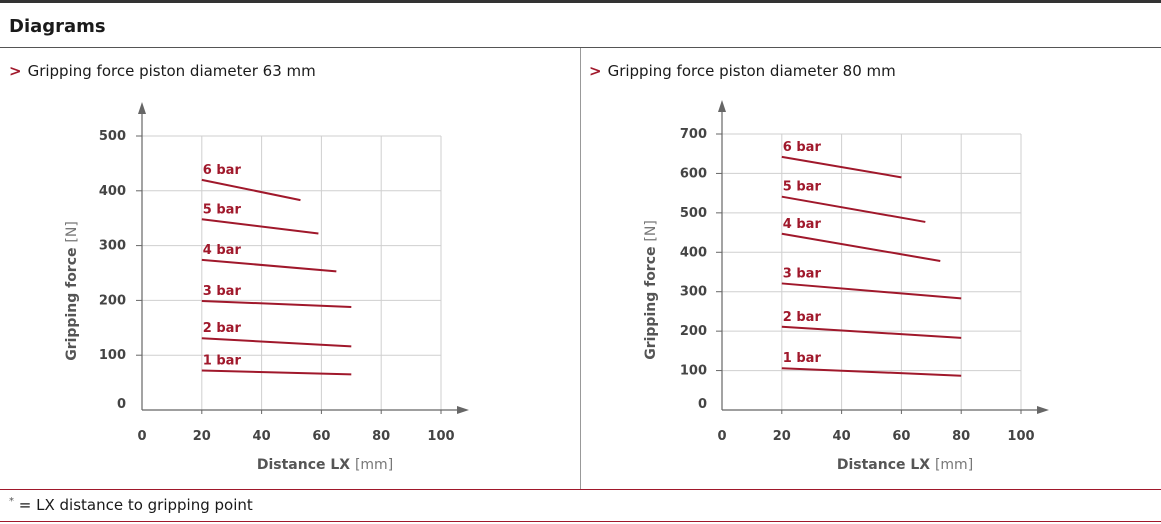  What do you see at coordinates (751, 71) in the screenshot?
I see `chart-title-text: Gripping force piston diameter 80 mm` at bounding box center [751, 71].